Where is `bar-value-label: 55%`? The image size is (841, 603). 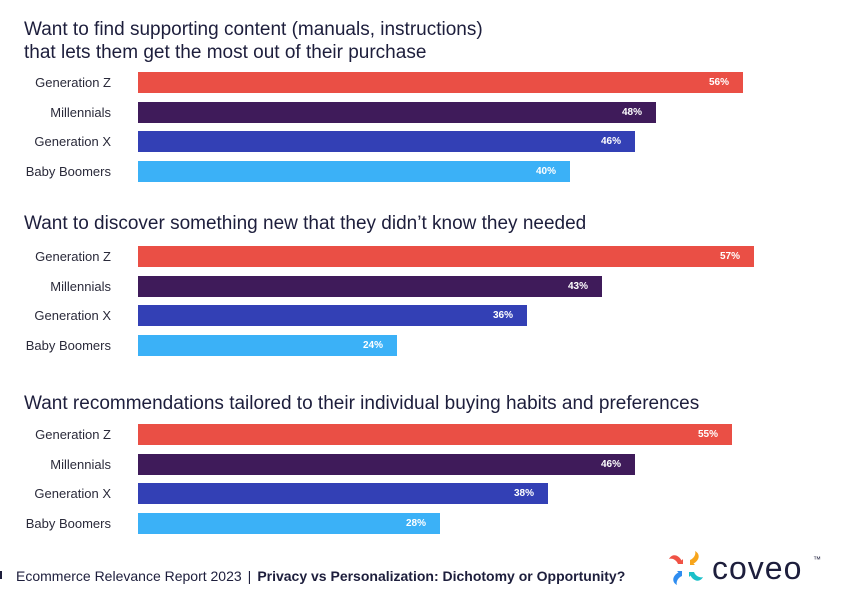
bar-value-label: 55% is located at coordinates (707, 434).